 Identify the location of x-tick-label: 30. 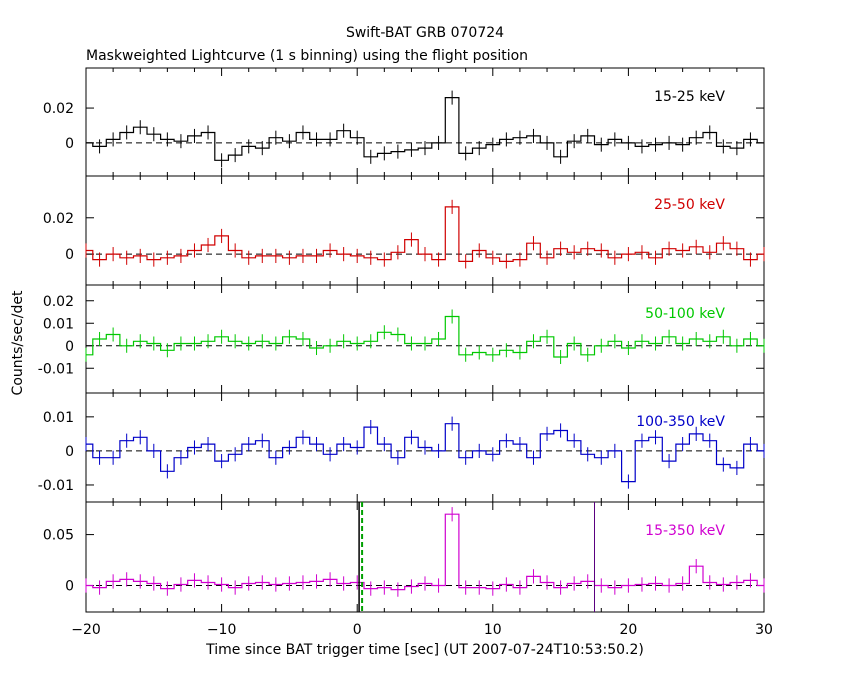
(764, 630).